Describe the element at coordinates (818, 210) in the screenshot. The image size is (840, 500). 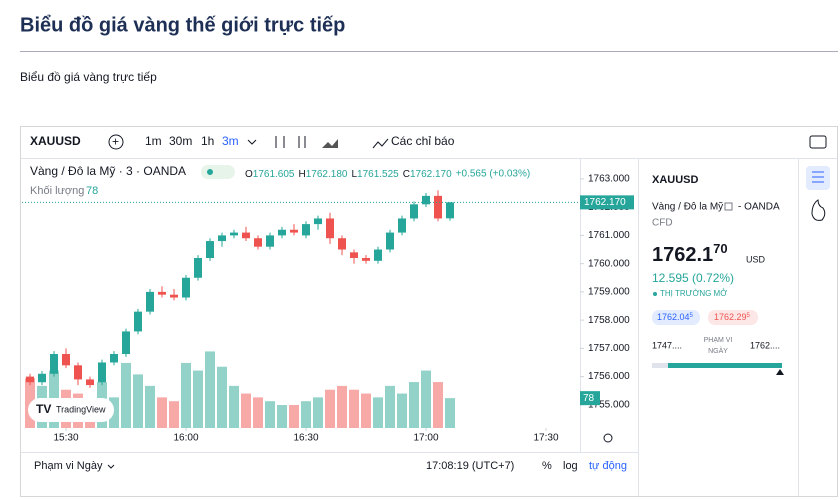
I see `hotlist-button` at that location.